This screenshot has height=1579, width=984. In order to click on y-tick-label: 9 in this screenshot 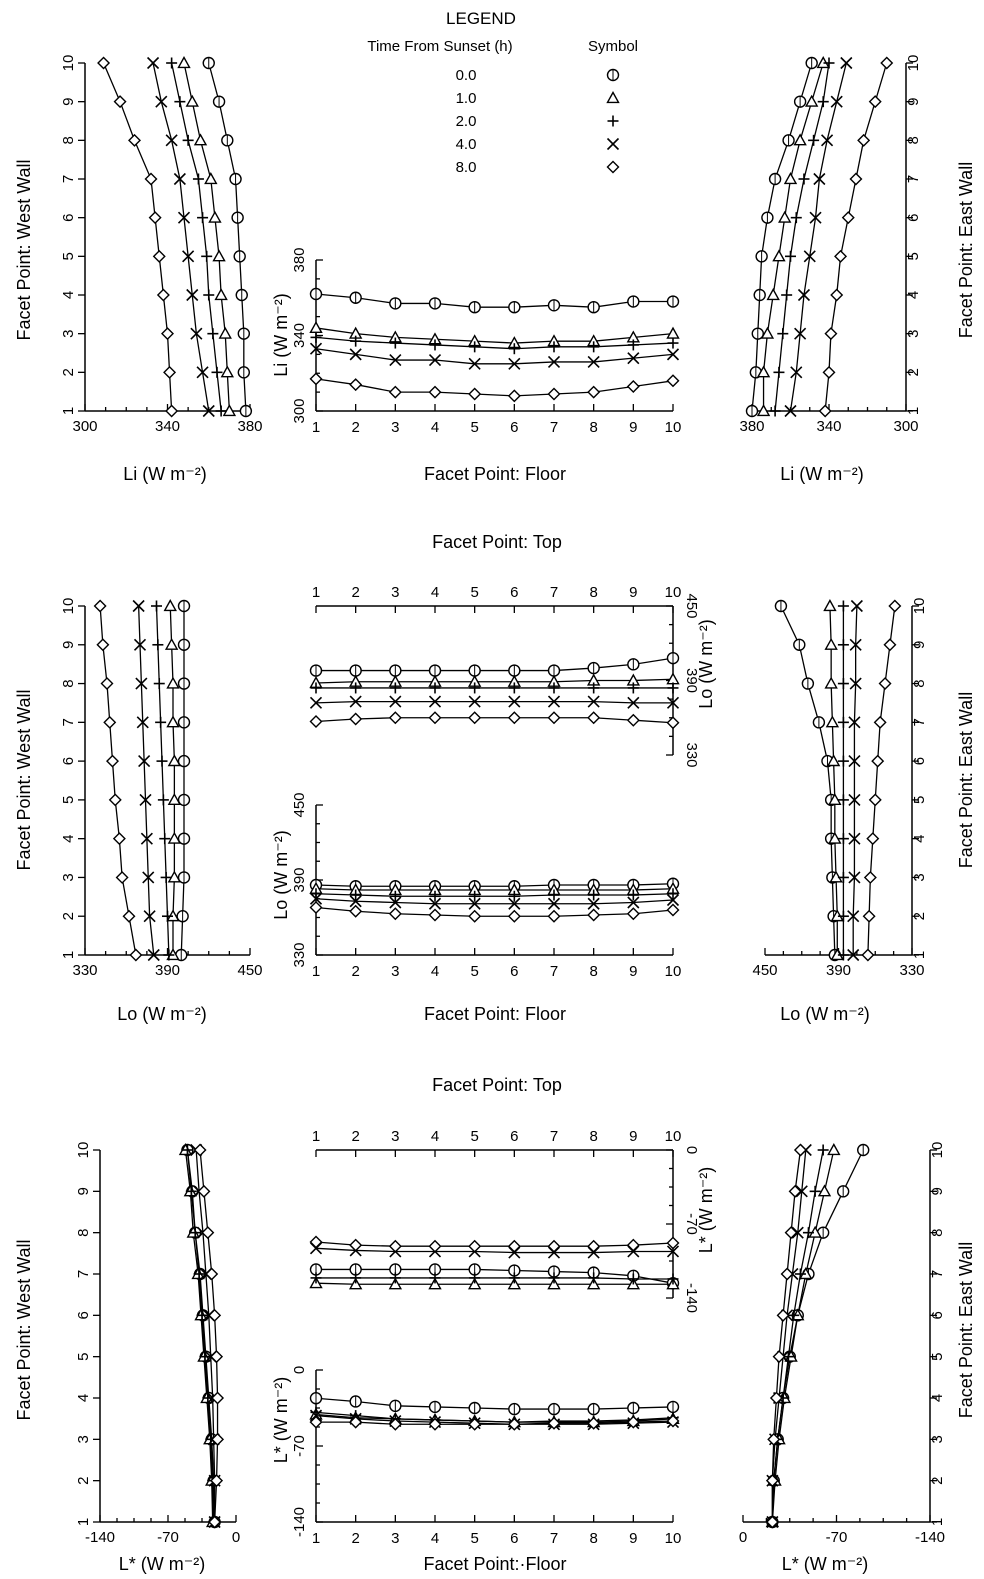, I will do `click(68, 101)`.